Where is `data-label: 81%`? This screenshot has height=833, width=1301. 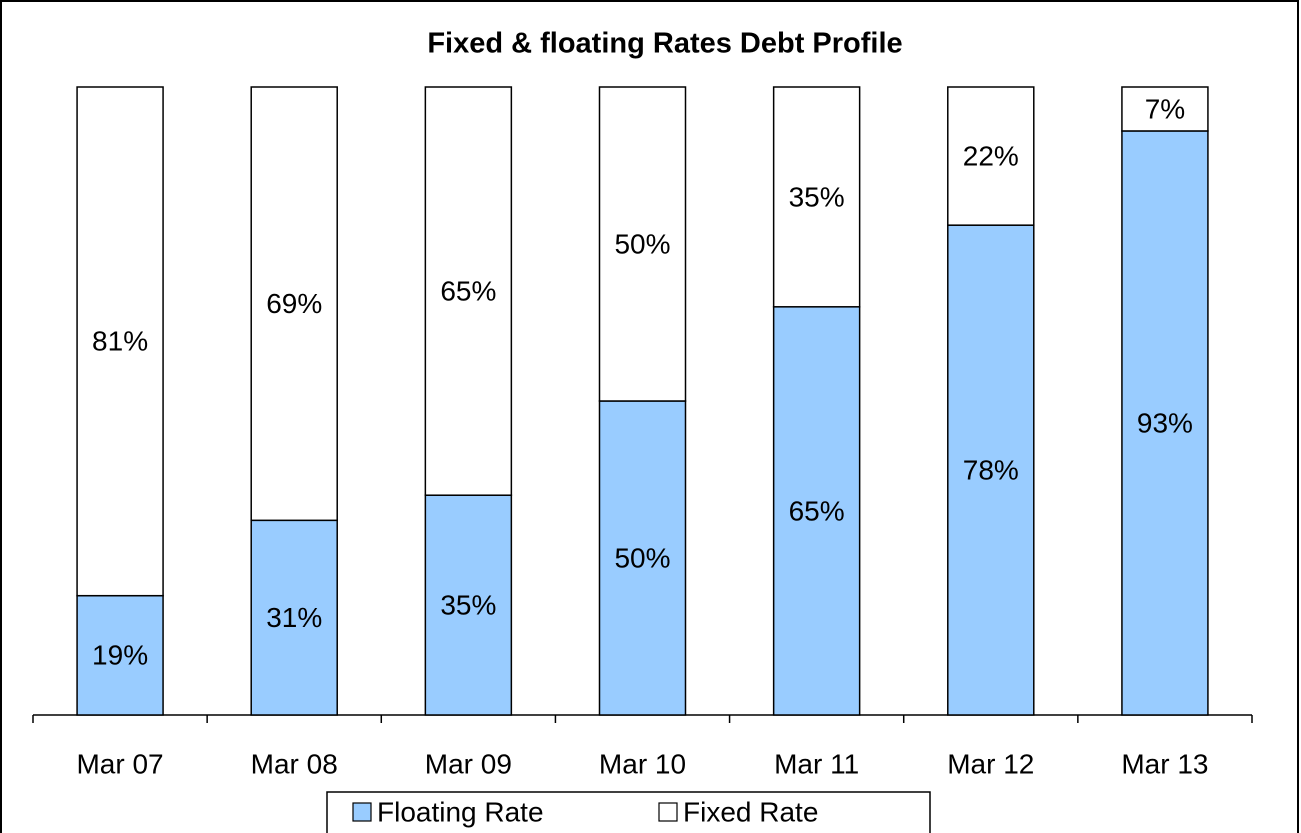
data-label: 81% is located at coordinates (120, 341).